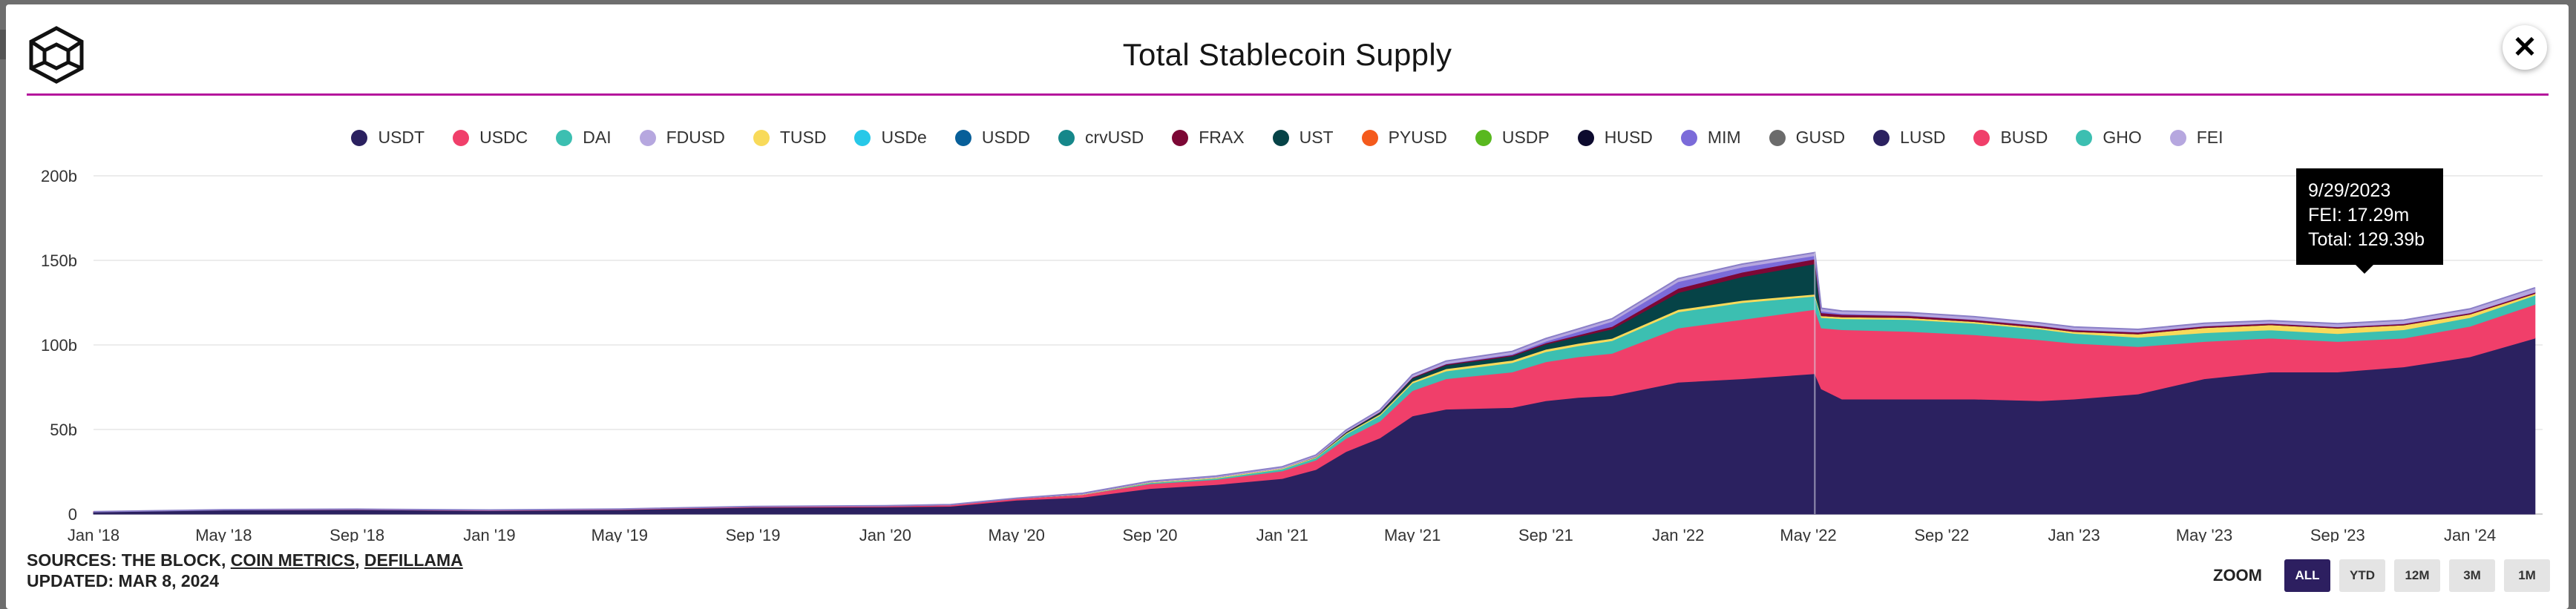  I want to click on x-tick-label: May '21, so click(1412, 534).